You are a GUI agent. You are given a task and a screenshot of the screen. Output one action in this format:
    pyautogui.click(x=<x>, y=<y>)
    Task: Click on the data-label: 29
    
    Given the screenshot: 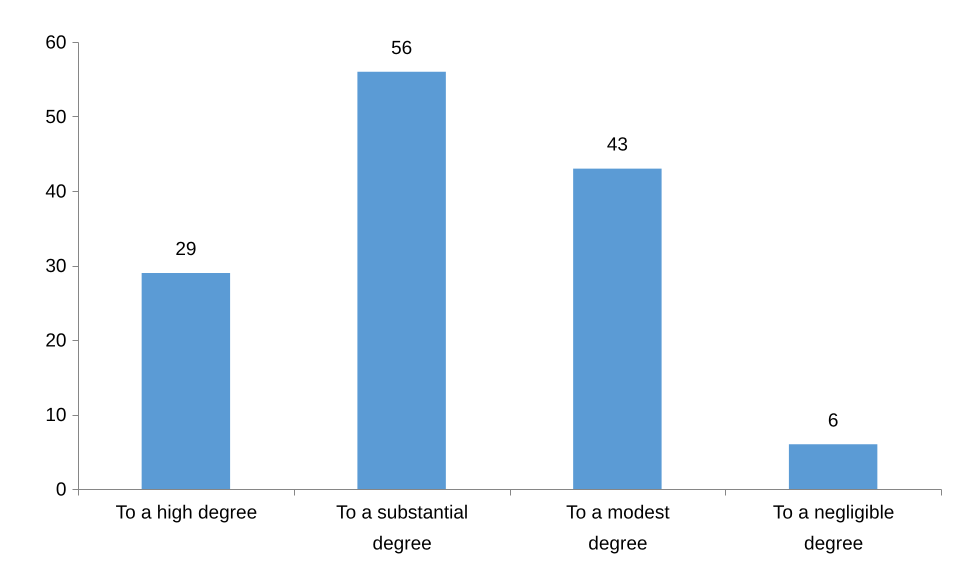 What is the action you would take?
    pyautogui.click(x=185, y=249)
    